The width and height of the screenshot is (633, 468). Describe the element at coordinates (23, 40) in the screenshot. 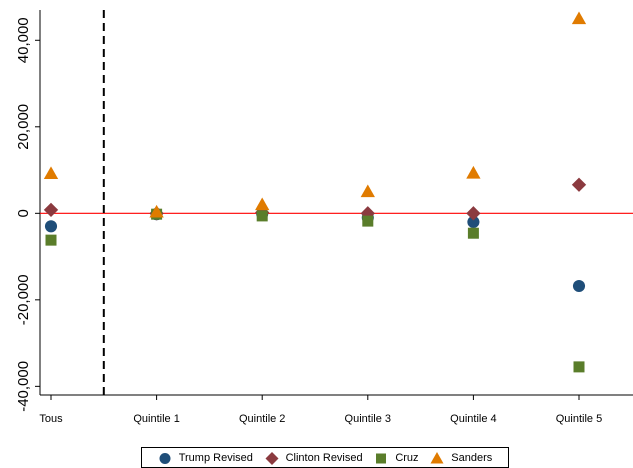

I see `y-tick-label: 40,000` at that location.